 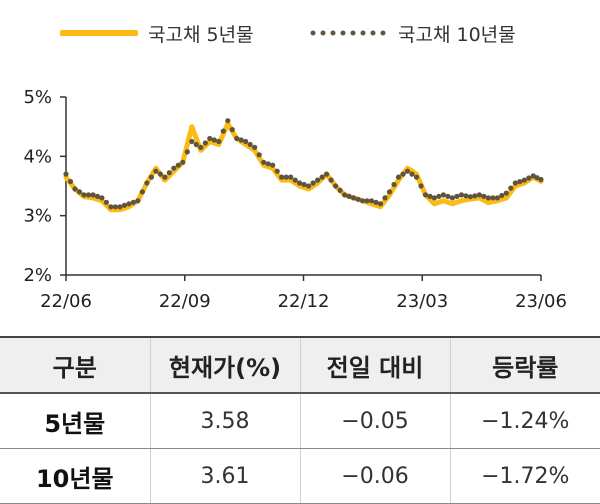 I want to click on chart-legend: 국고채 5년물 국고채 10년물, so click(x=310, y=33).